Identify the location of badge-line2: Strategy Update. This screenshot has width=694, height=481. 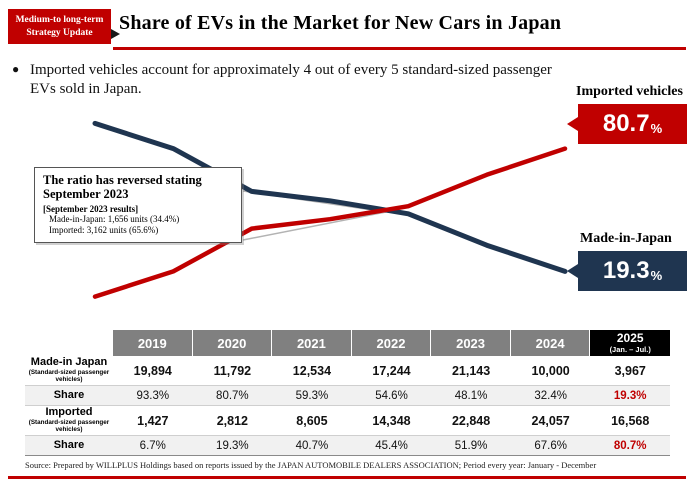
(59, 32).